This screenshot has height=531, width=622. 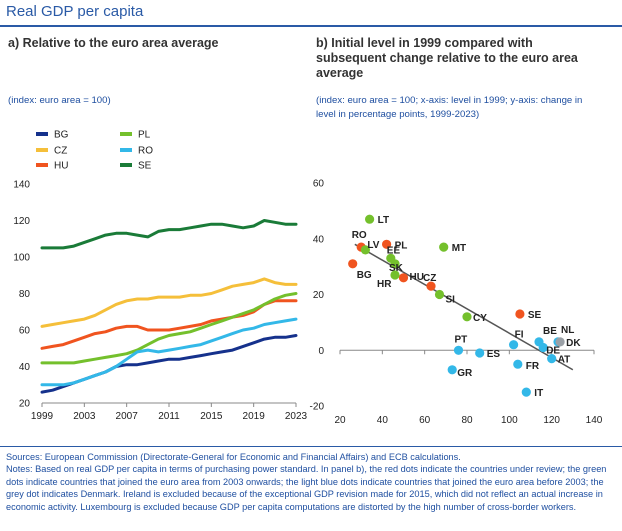 What do you see at coordinates (365, 250) in the screenshot?
I see `point-lv` at bounding box center [365, 250].